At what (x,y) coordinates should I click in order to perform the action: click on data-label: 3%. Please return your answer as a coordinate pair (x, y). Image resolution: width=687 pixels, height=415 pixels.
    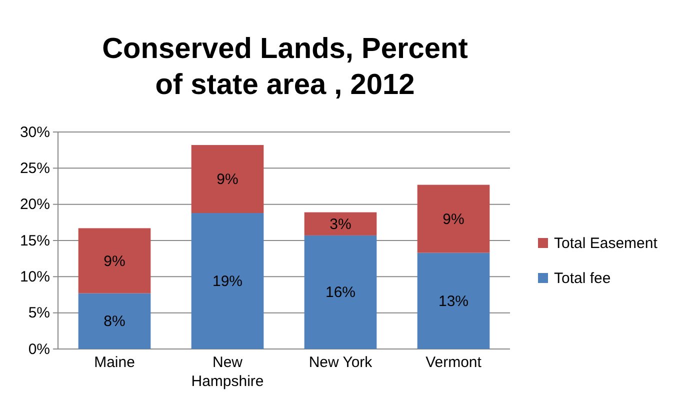
    Looking at the image, I should click on (341, 224).